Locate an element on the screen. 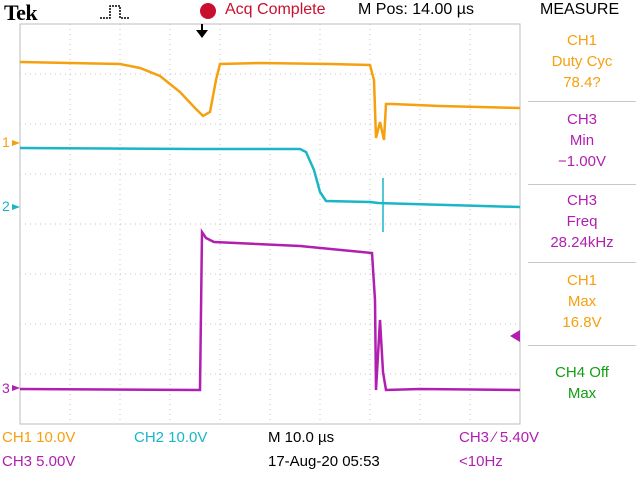 This screenshot has width=640, height=480. ch3-ground-marker-icon is located at coordinates (16, 388).